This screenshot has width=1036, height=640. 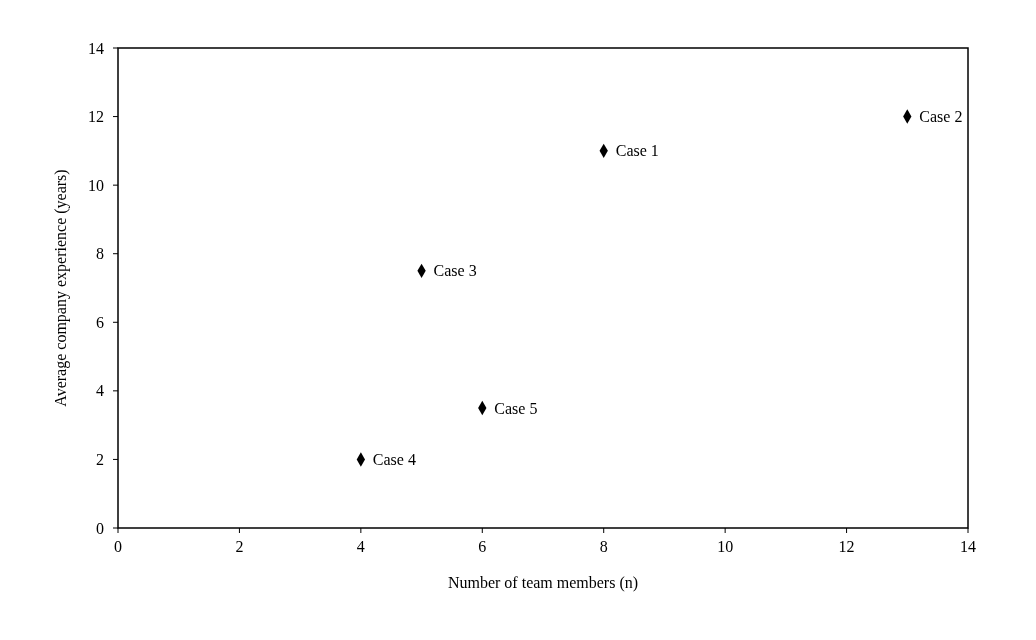 What do you see at coordinates (637, 151) in the screenshot?
I see `annotation: Case 1` at bounding box center [637, 151].